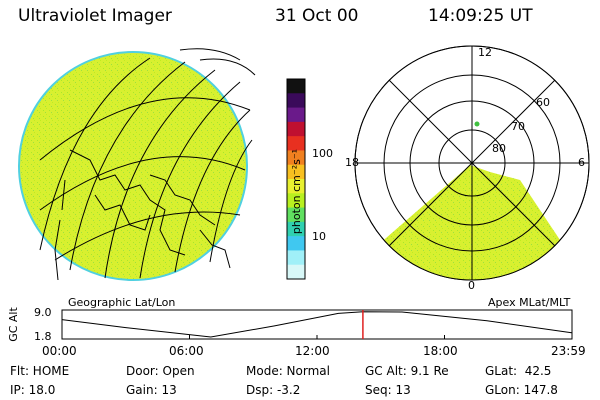  I want to click on status-dsp: Dsp: -3.2, so click(273, 390).